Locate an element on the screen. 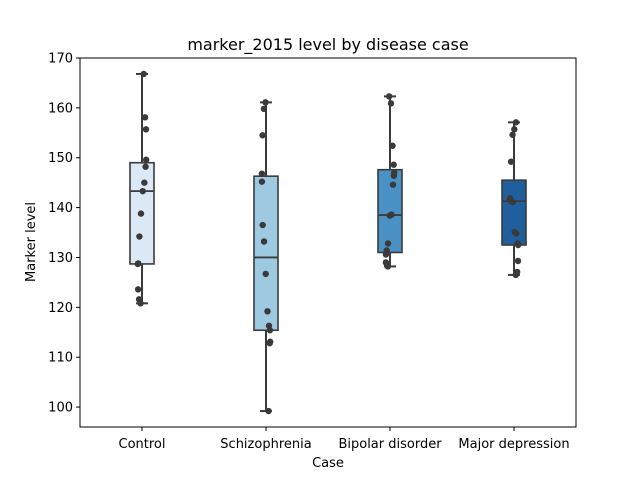  y-tick-label: 110 is located at coordinates (60, 358).